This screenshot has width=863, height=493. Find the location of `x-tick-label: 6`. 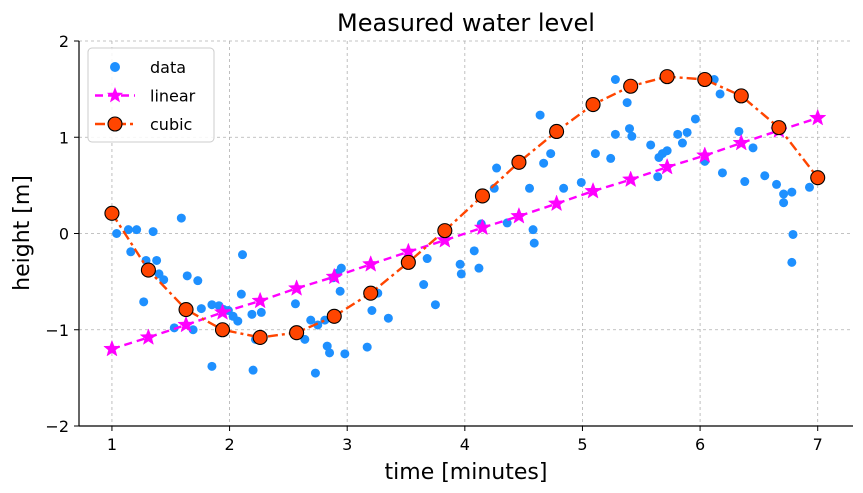

x-tick-label: 6 is located at coordinates (700, 444).